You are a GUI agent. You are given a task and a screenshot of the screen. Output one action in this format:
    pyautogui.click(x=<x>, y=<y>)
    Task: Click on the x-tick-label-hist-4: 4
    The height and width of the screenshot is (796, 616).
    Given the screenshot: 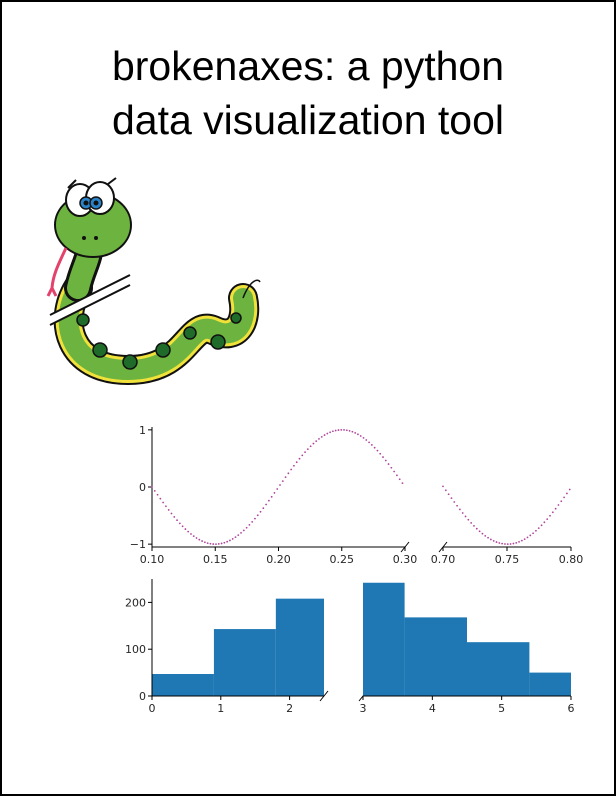 What is the action you would take?
    pyautogui.click(x=432, y=708)
    